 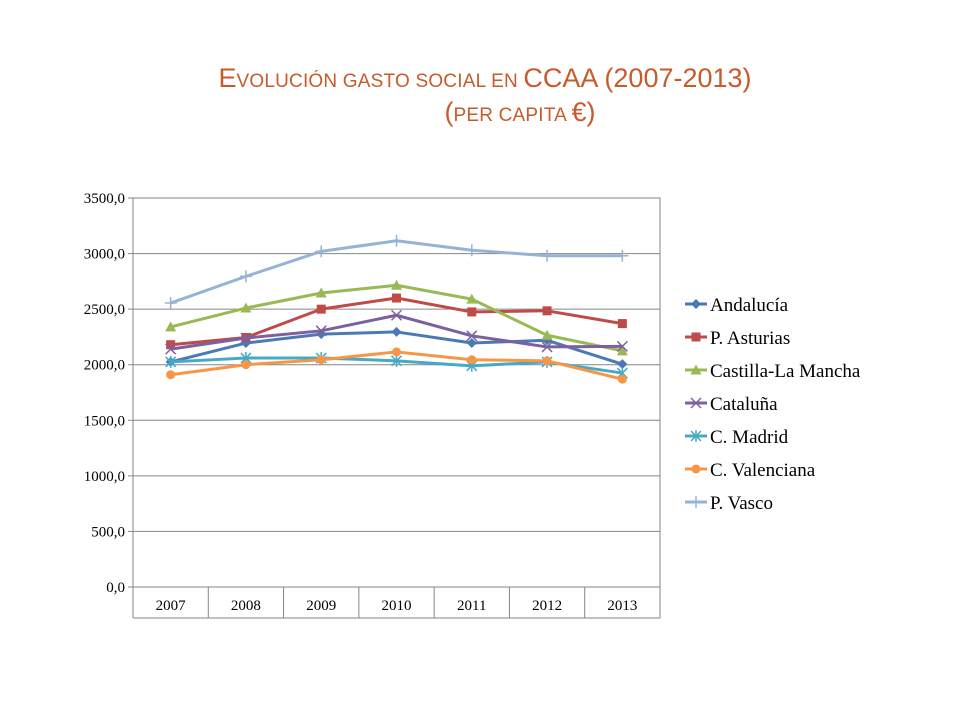 I want to click on x-tick-label: 2011, so click(x=471, y=606).